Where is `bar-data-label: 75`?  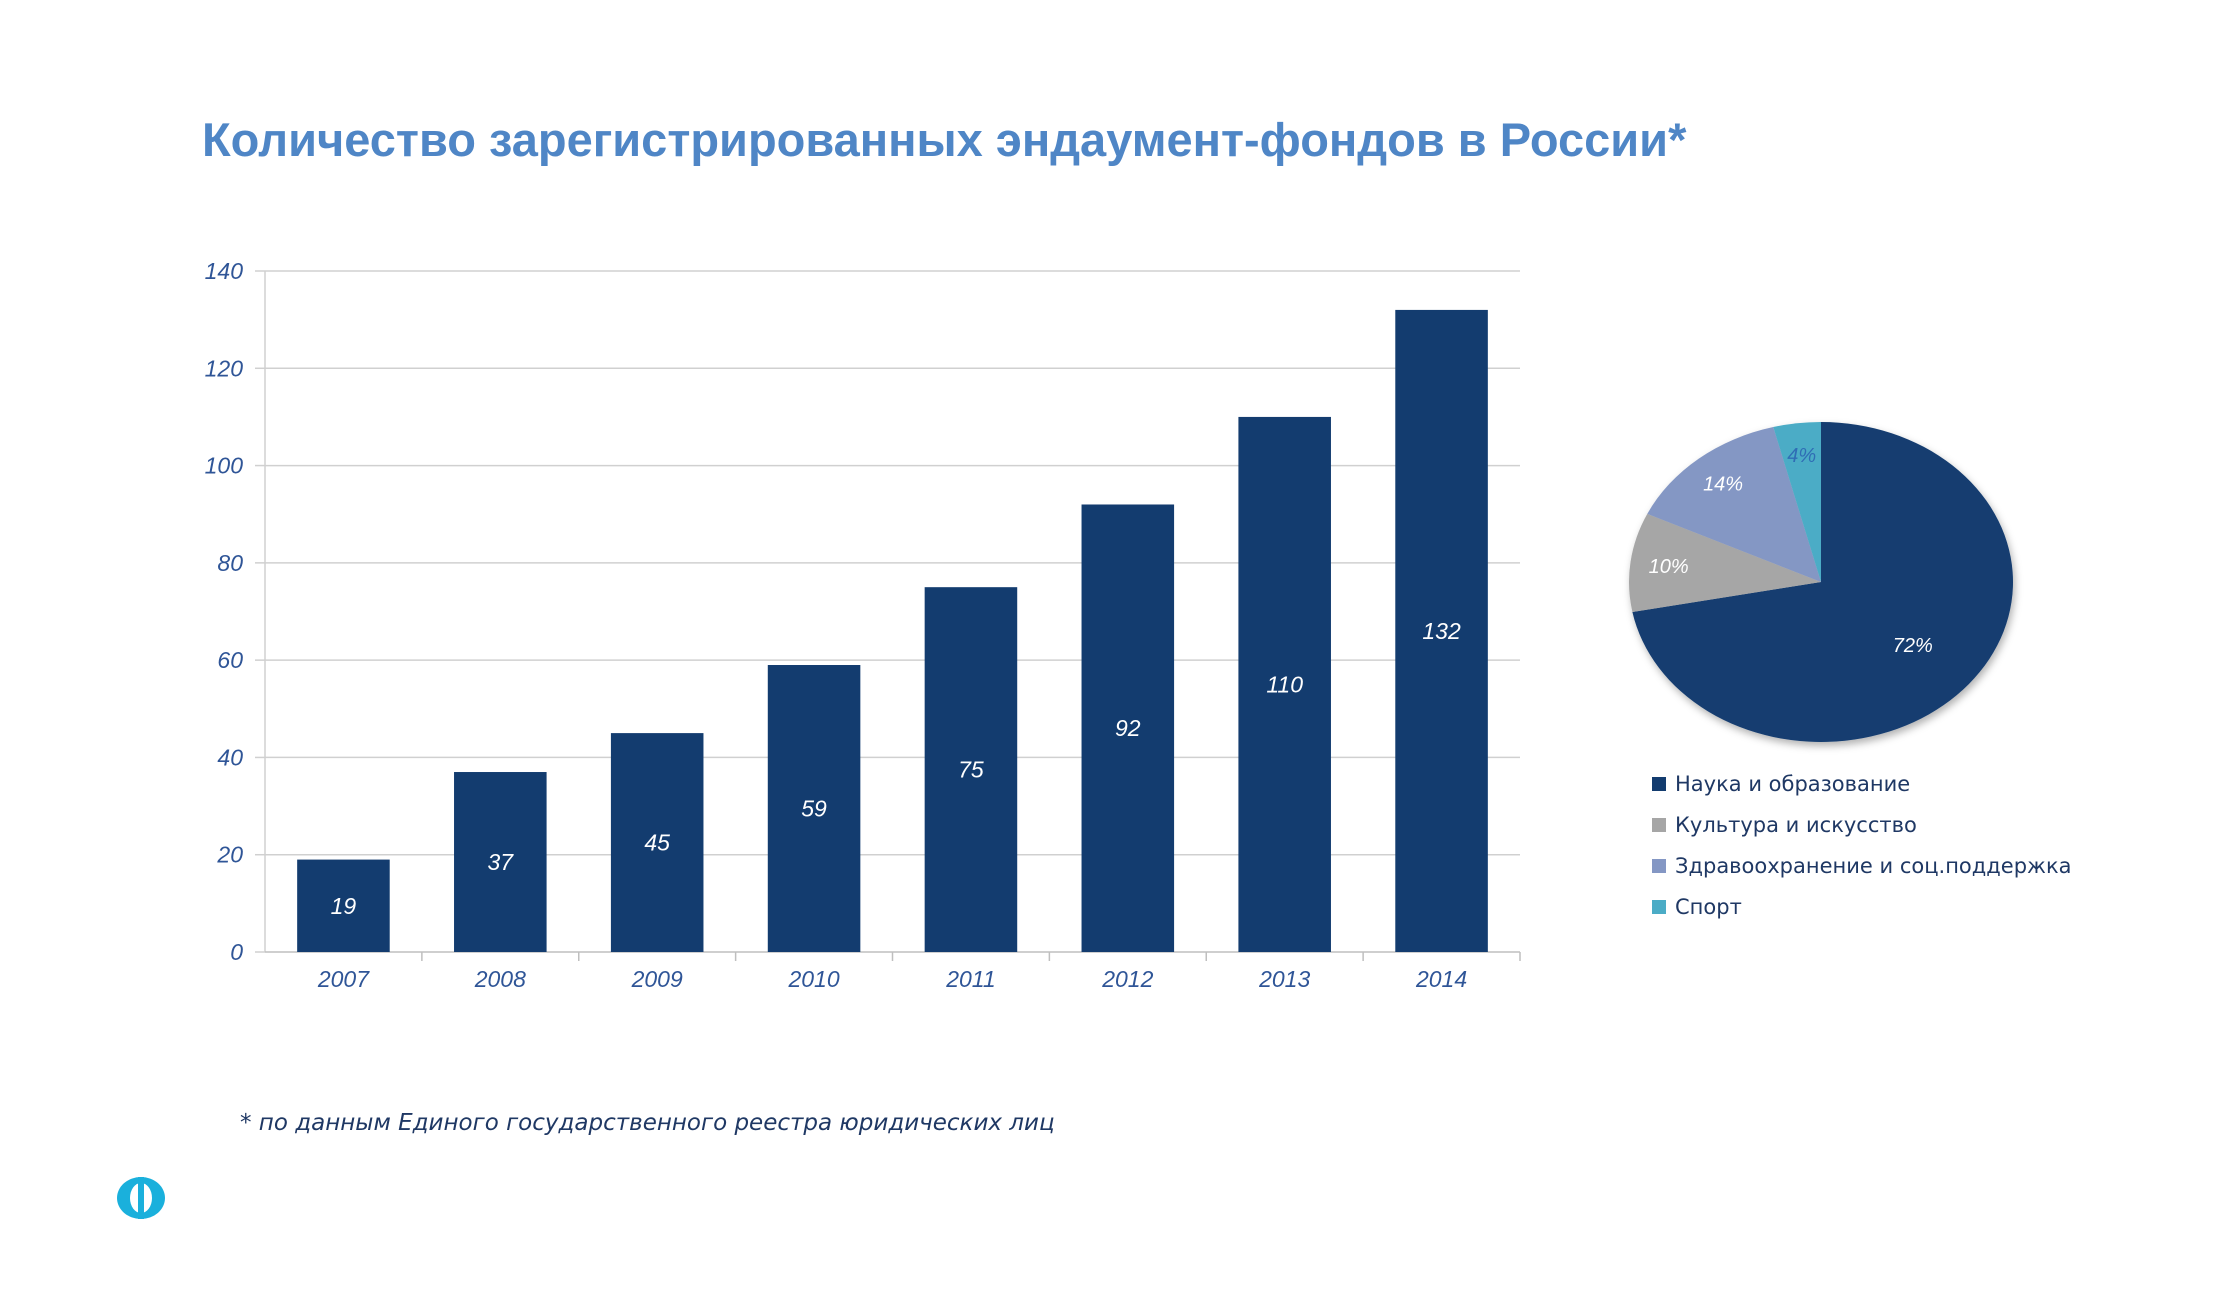
bar-data-label: 75 is located at coordinates (971, 770).